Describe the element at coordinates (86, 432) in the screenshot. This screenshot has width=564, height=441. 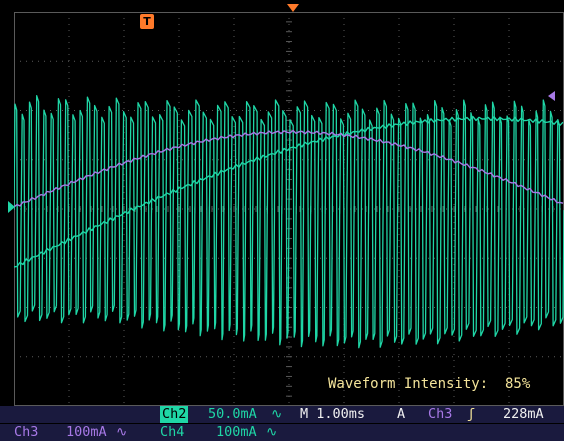
I see `ch3-scale: 100mA` at that location.